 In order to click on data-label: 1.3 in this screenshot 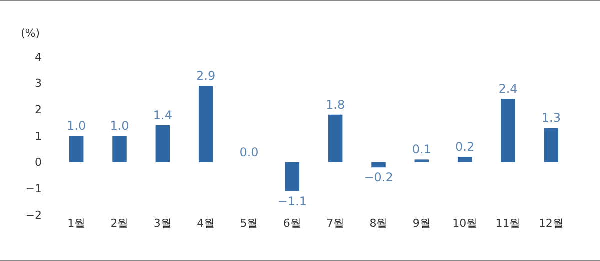, I will do `click(551, 118)`.